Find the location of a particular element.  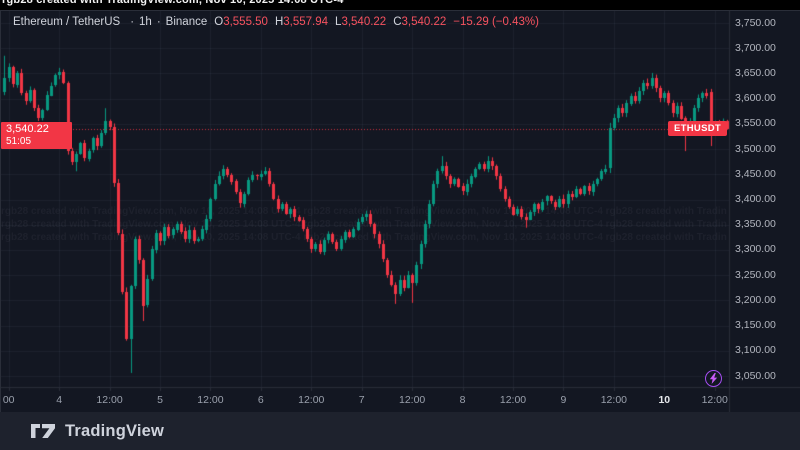

exchange-label: Binance is located at coordinates (186, 22).